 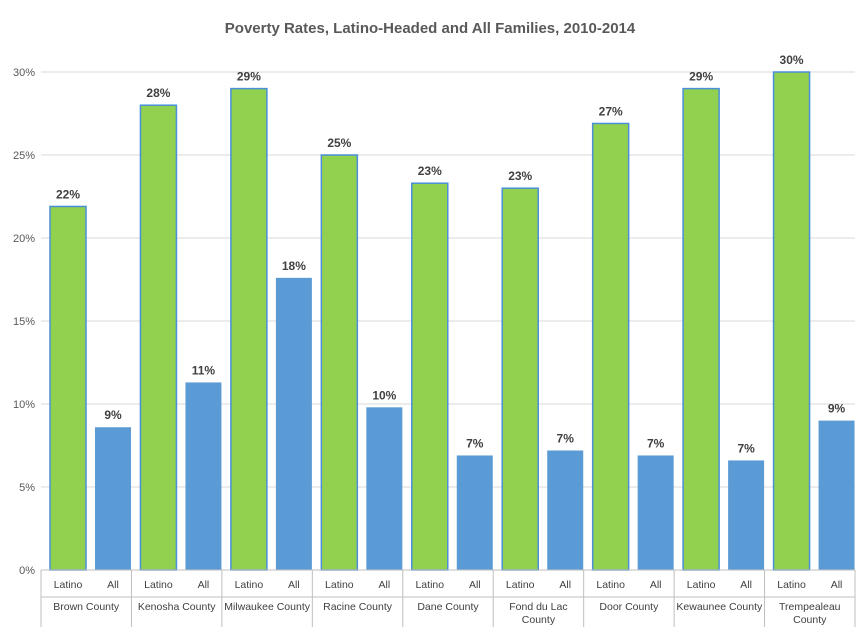 What do you see at coordinates (27, 488) in the screenshot?
I see `y-tick-label: 5%` at bounding box center [27, 488].